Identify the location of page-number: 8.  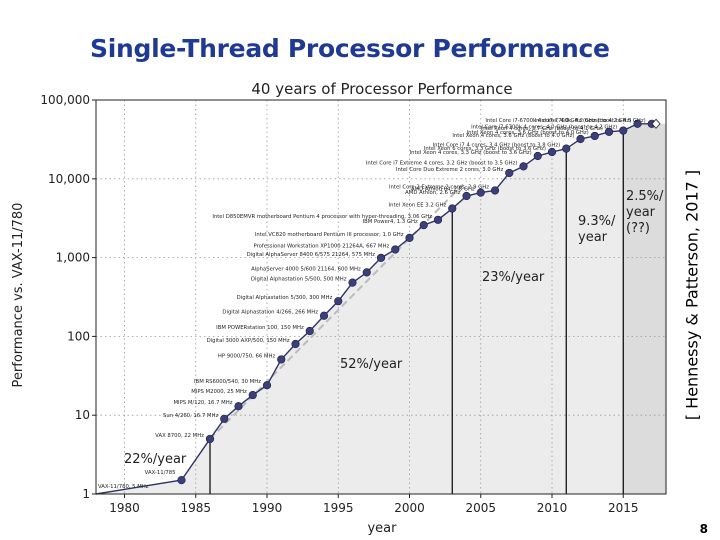
(703, 529).